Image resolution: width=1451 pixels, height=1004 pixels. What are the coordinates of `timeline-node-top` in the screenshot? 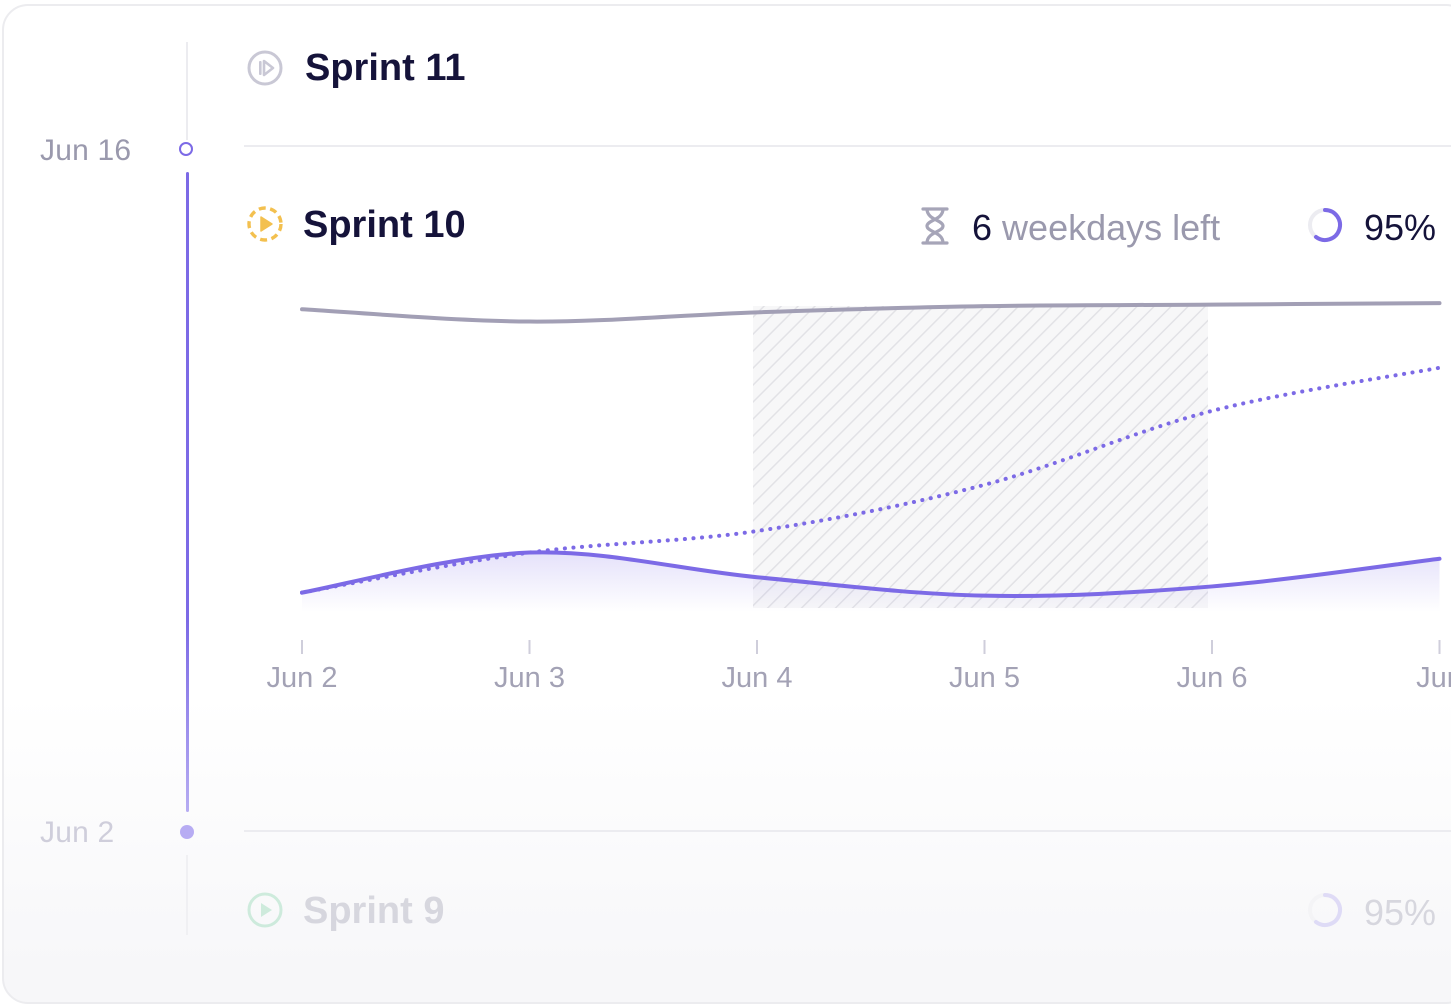 It's located at (186, 149).